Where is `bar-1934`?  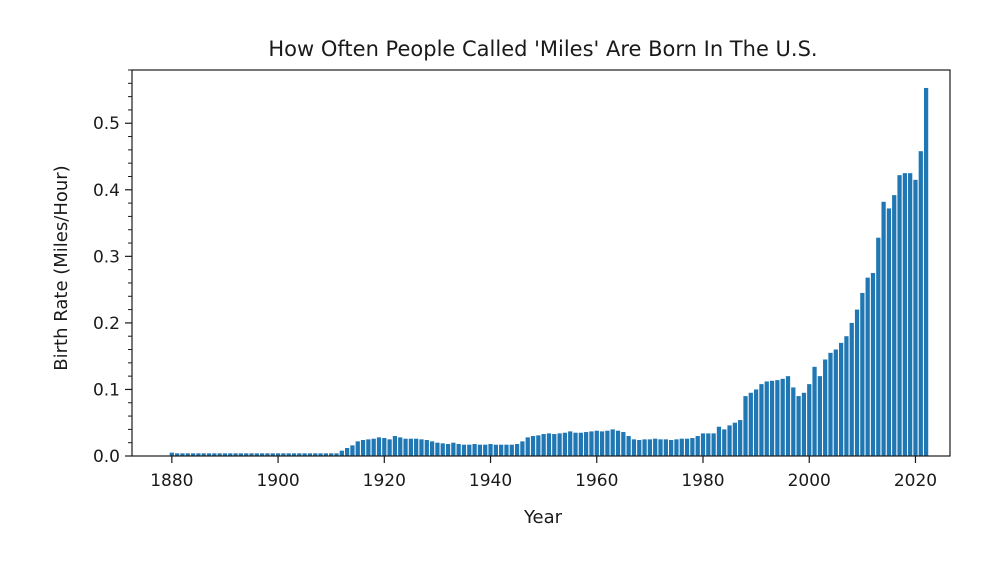
bar-1934 is located at coordinates (458, 450).